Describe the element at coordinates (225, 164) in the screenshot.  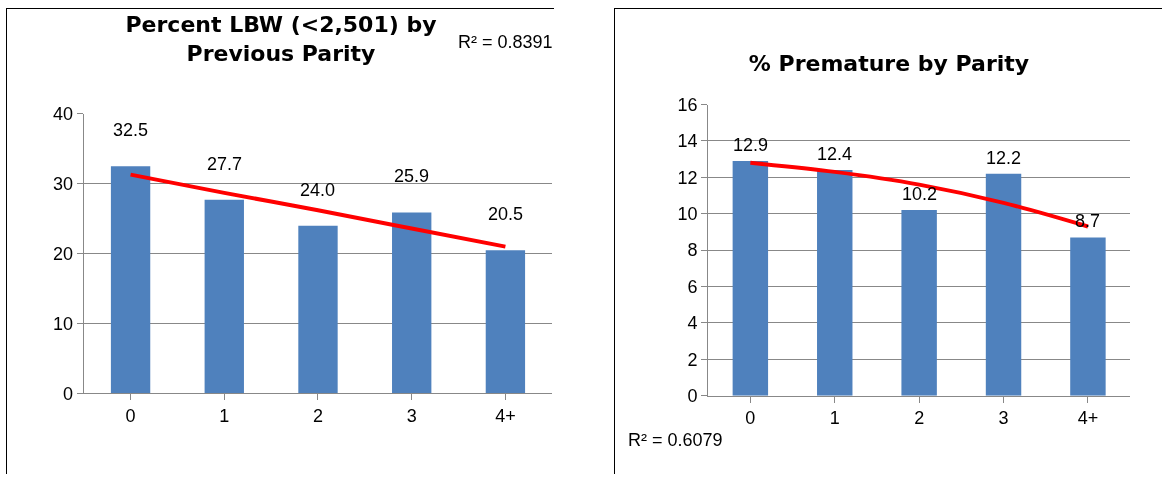
I see `data-label: 27.7` at that location.